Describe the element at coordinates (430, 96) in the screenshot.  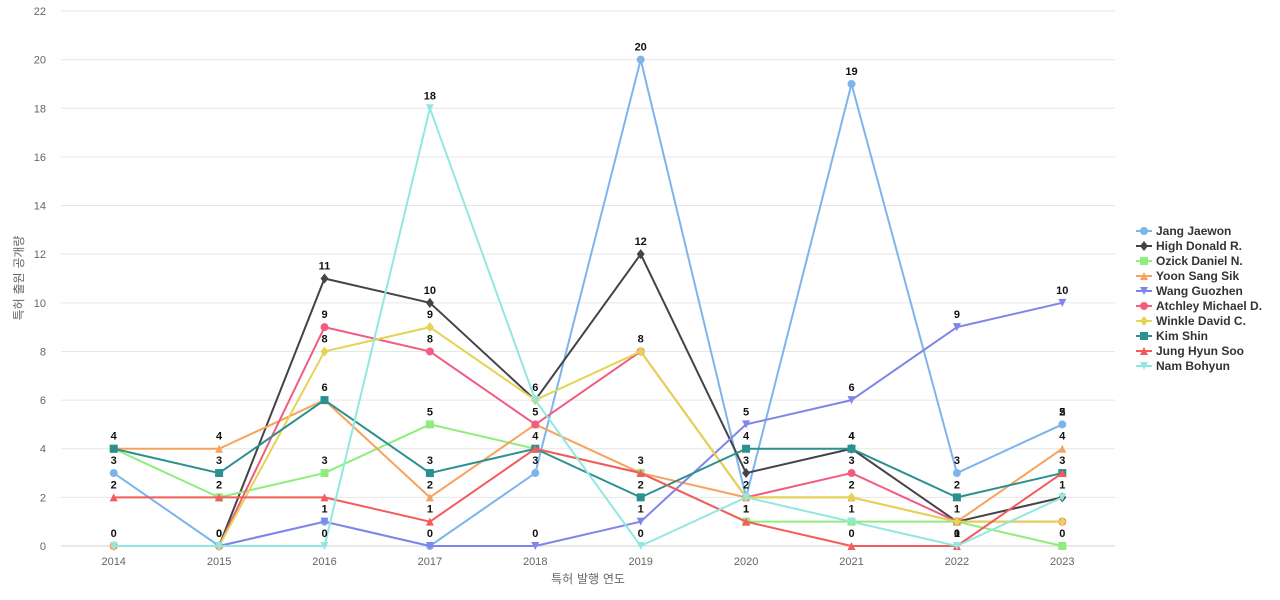
I see `data-label: 18` at that location.